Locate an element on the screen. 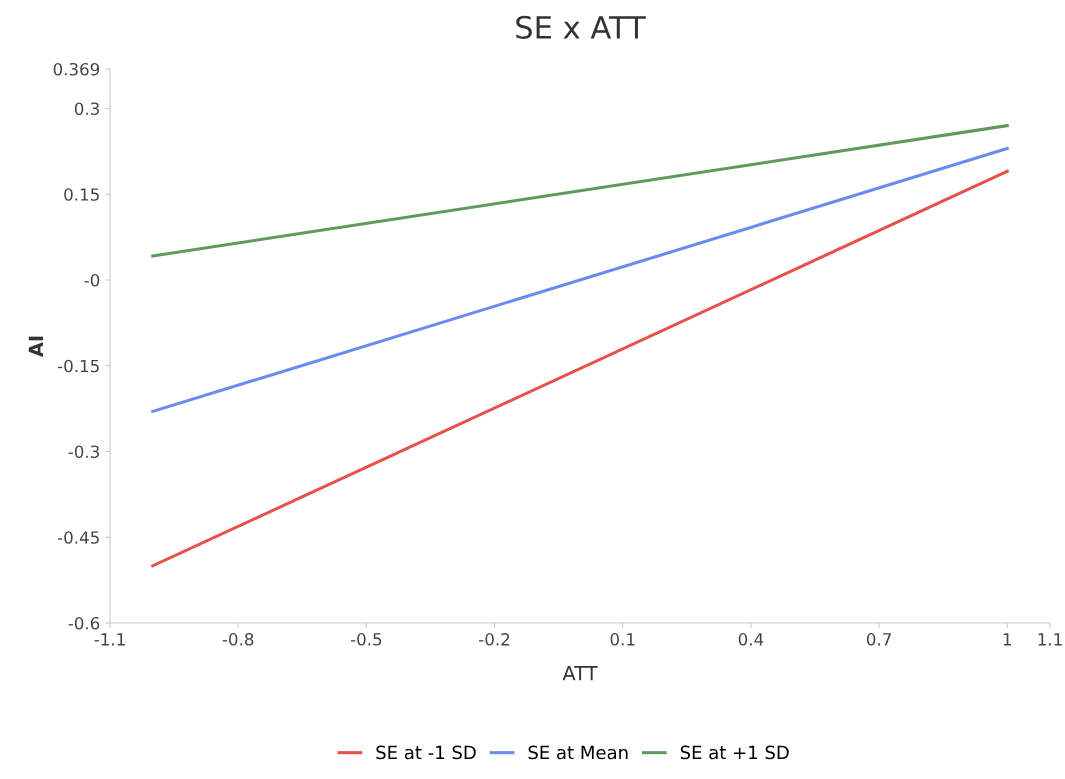 Image resolution: width=1065 pixels, height=779 pixels. legend-label: SE at -1 SD is located at coordinates (426, 752).